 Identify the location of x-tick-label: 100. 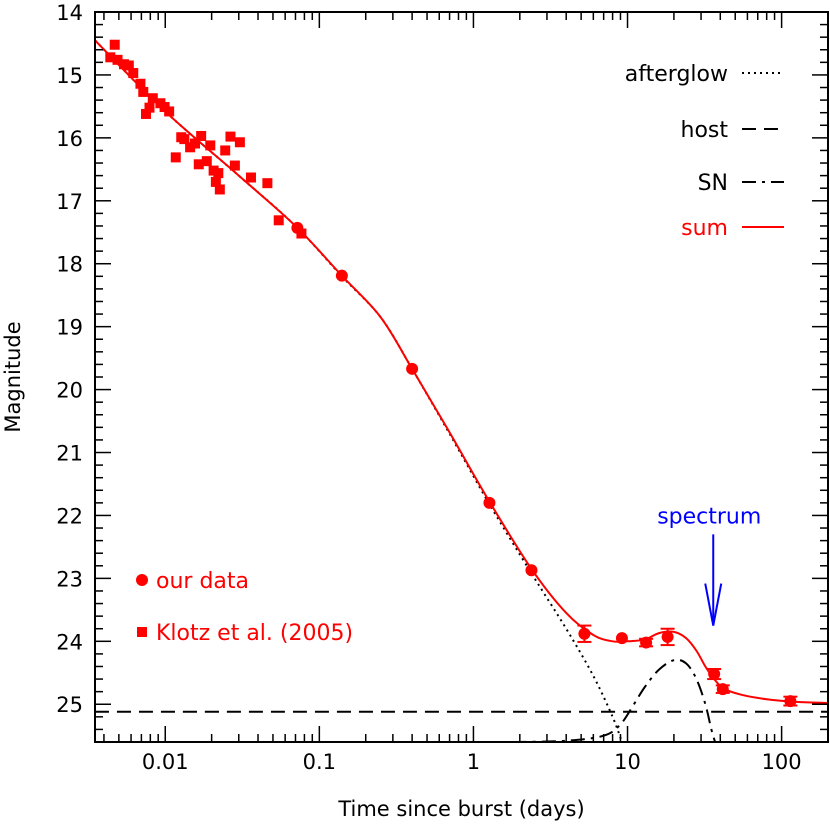
(782, 762).